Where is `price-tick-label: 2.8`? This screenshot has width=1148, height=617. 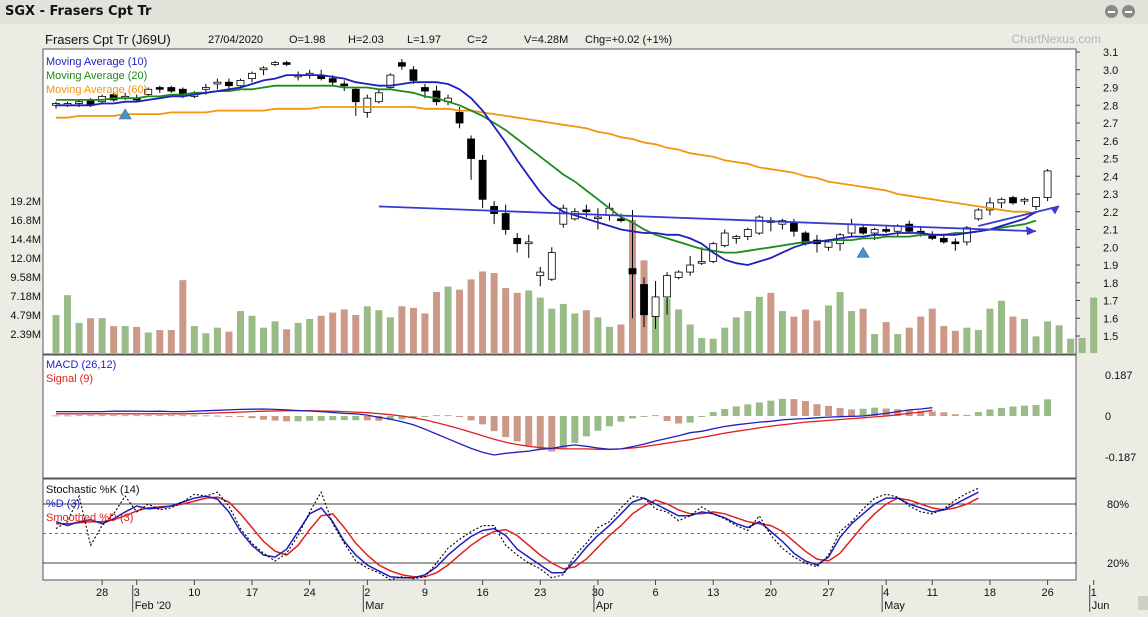 price-tick-label: 2.8 is located at coordinates (1110, 106).